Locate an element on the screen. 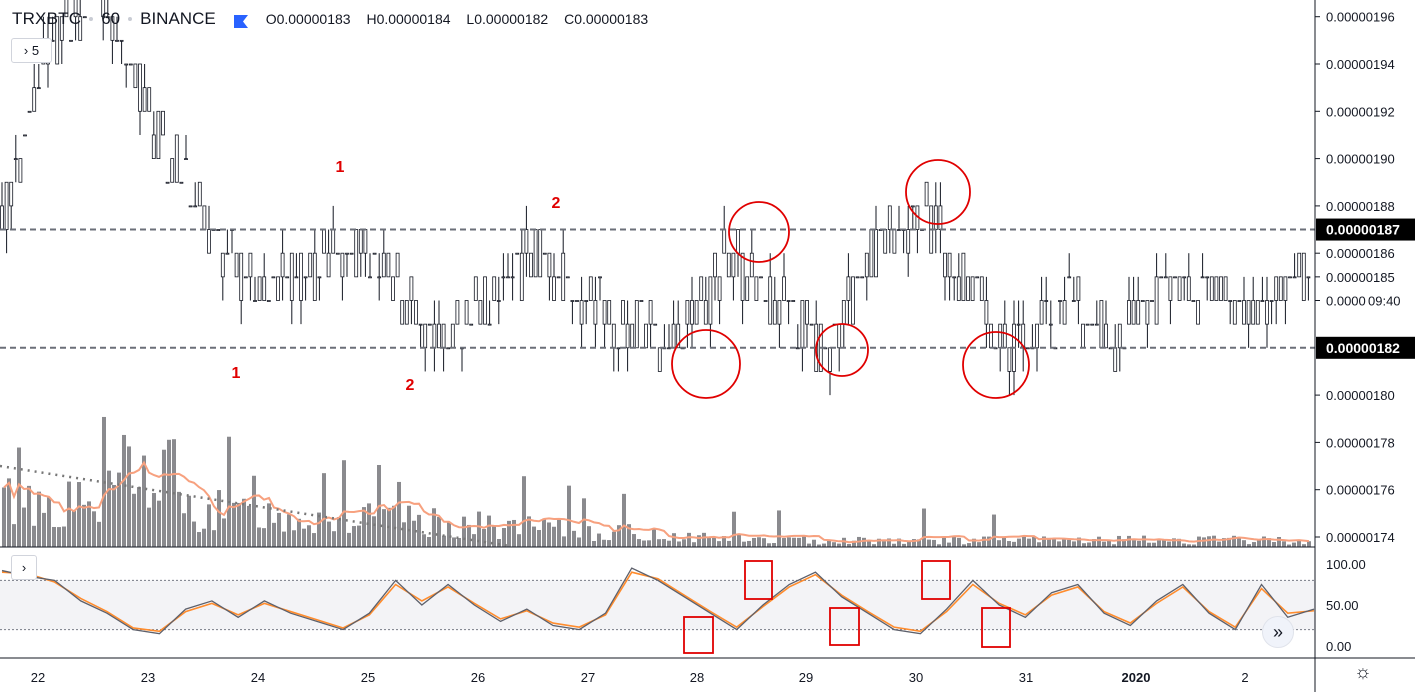 This screenshot has height=692, width=1415. interval-label: 60 is located at coordinates (111, 18).